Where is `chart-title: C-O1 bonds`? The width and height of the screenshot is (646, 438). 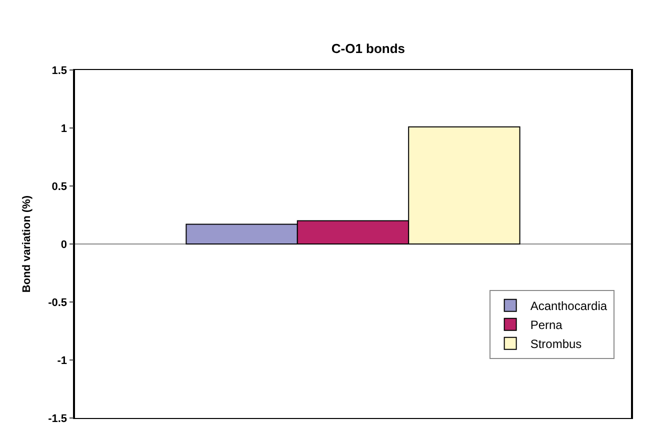 chart-title: C-O1 bonds is located at coordinates (368, 48).